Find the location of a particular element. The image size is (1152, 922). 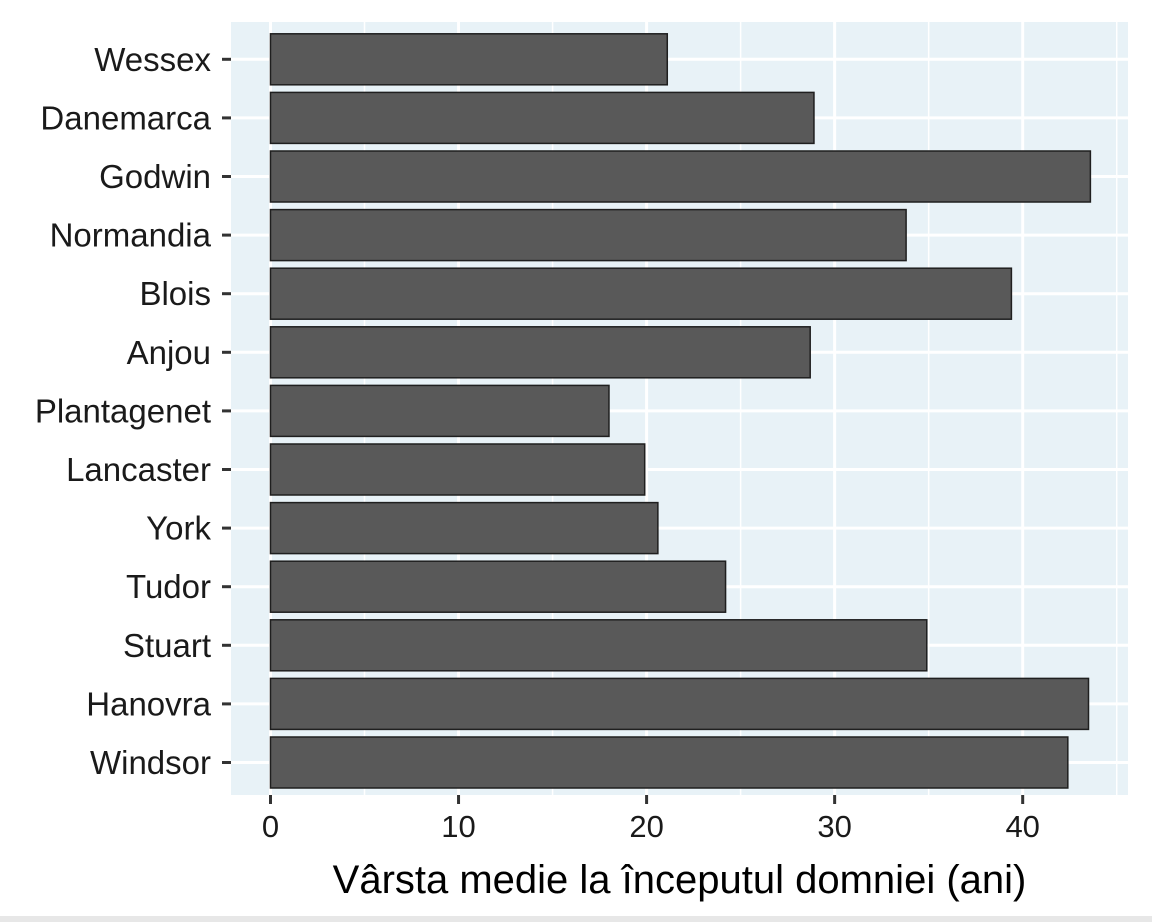

y-tick-label: York is located at coordinates (178, 528).